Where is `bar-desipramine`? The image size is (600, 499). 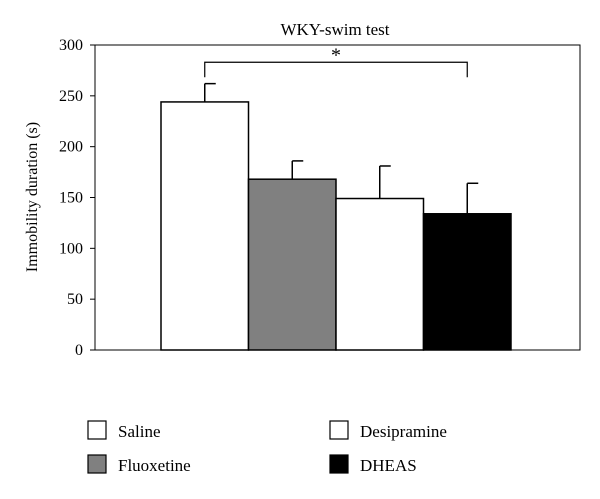 bar-desipramine is located at coordinates (380, 274).